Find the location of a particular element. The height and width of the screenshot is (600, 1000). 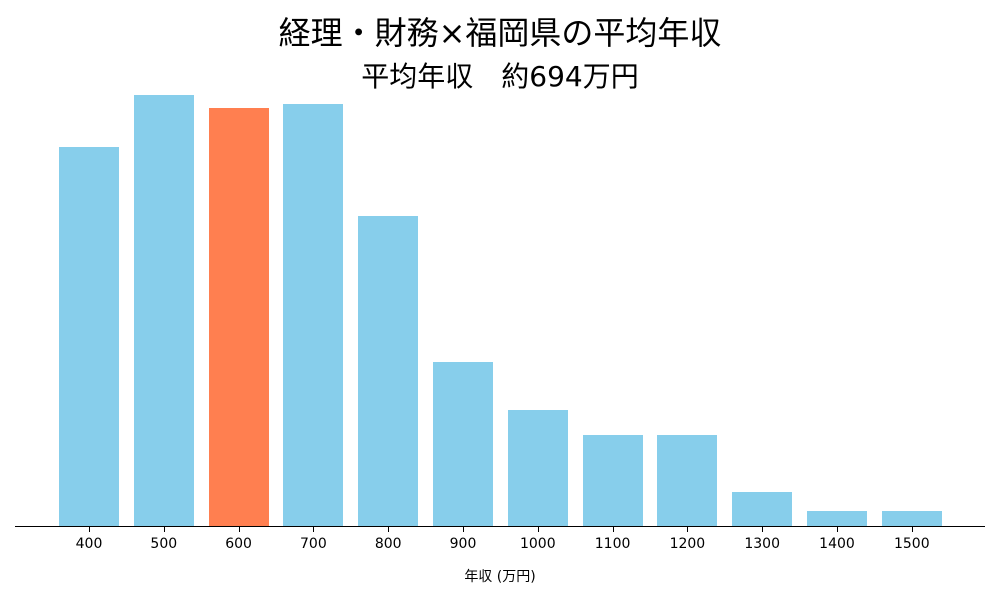

x-tick-label: 500 is located at coordinates (164, 544).